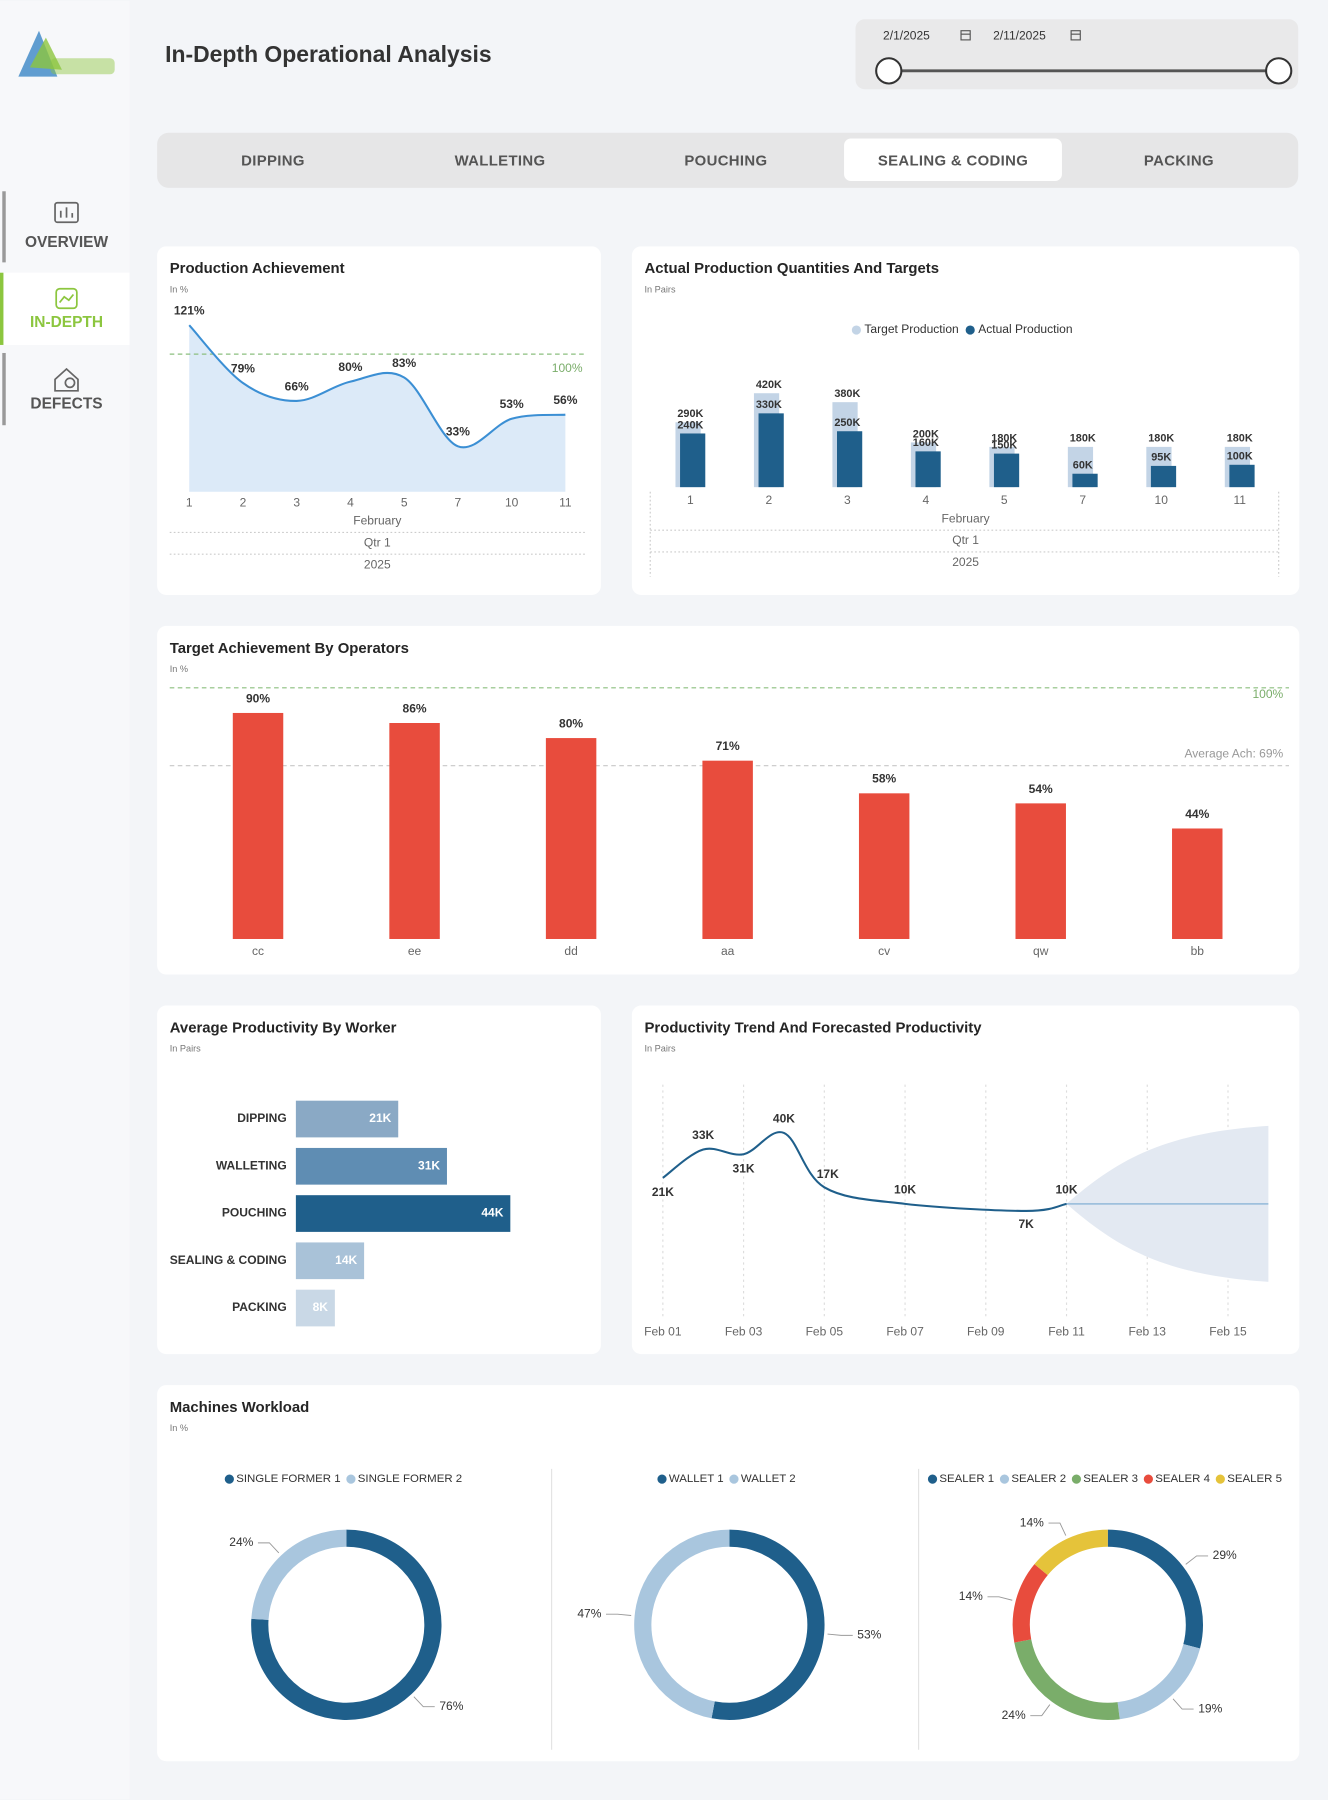 The width and height of the screenshot is (1328, 1800). I want to click on date-start: 2/1/2025, so click(906, 36).